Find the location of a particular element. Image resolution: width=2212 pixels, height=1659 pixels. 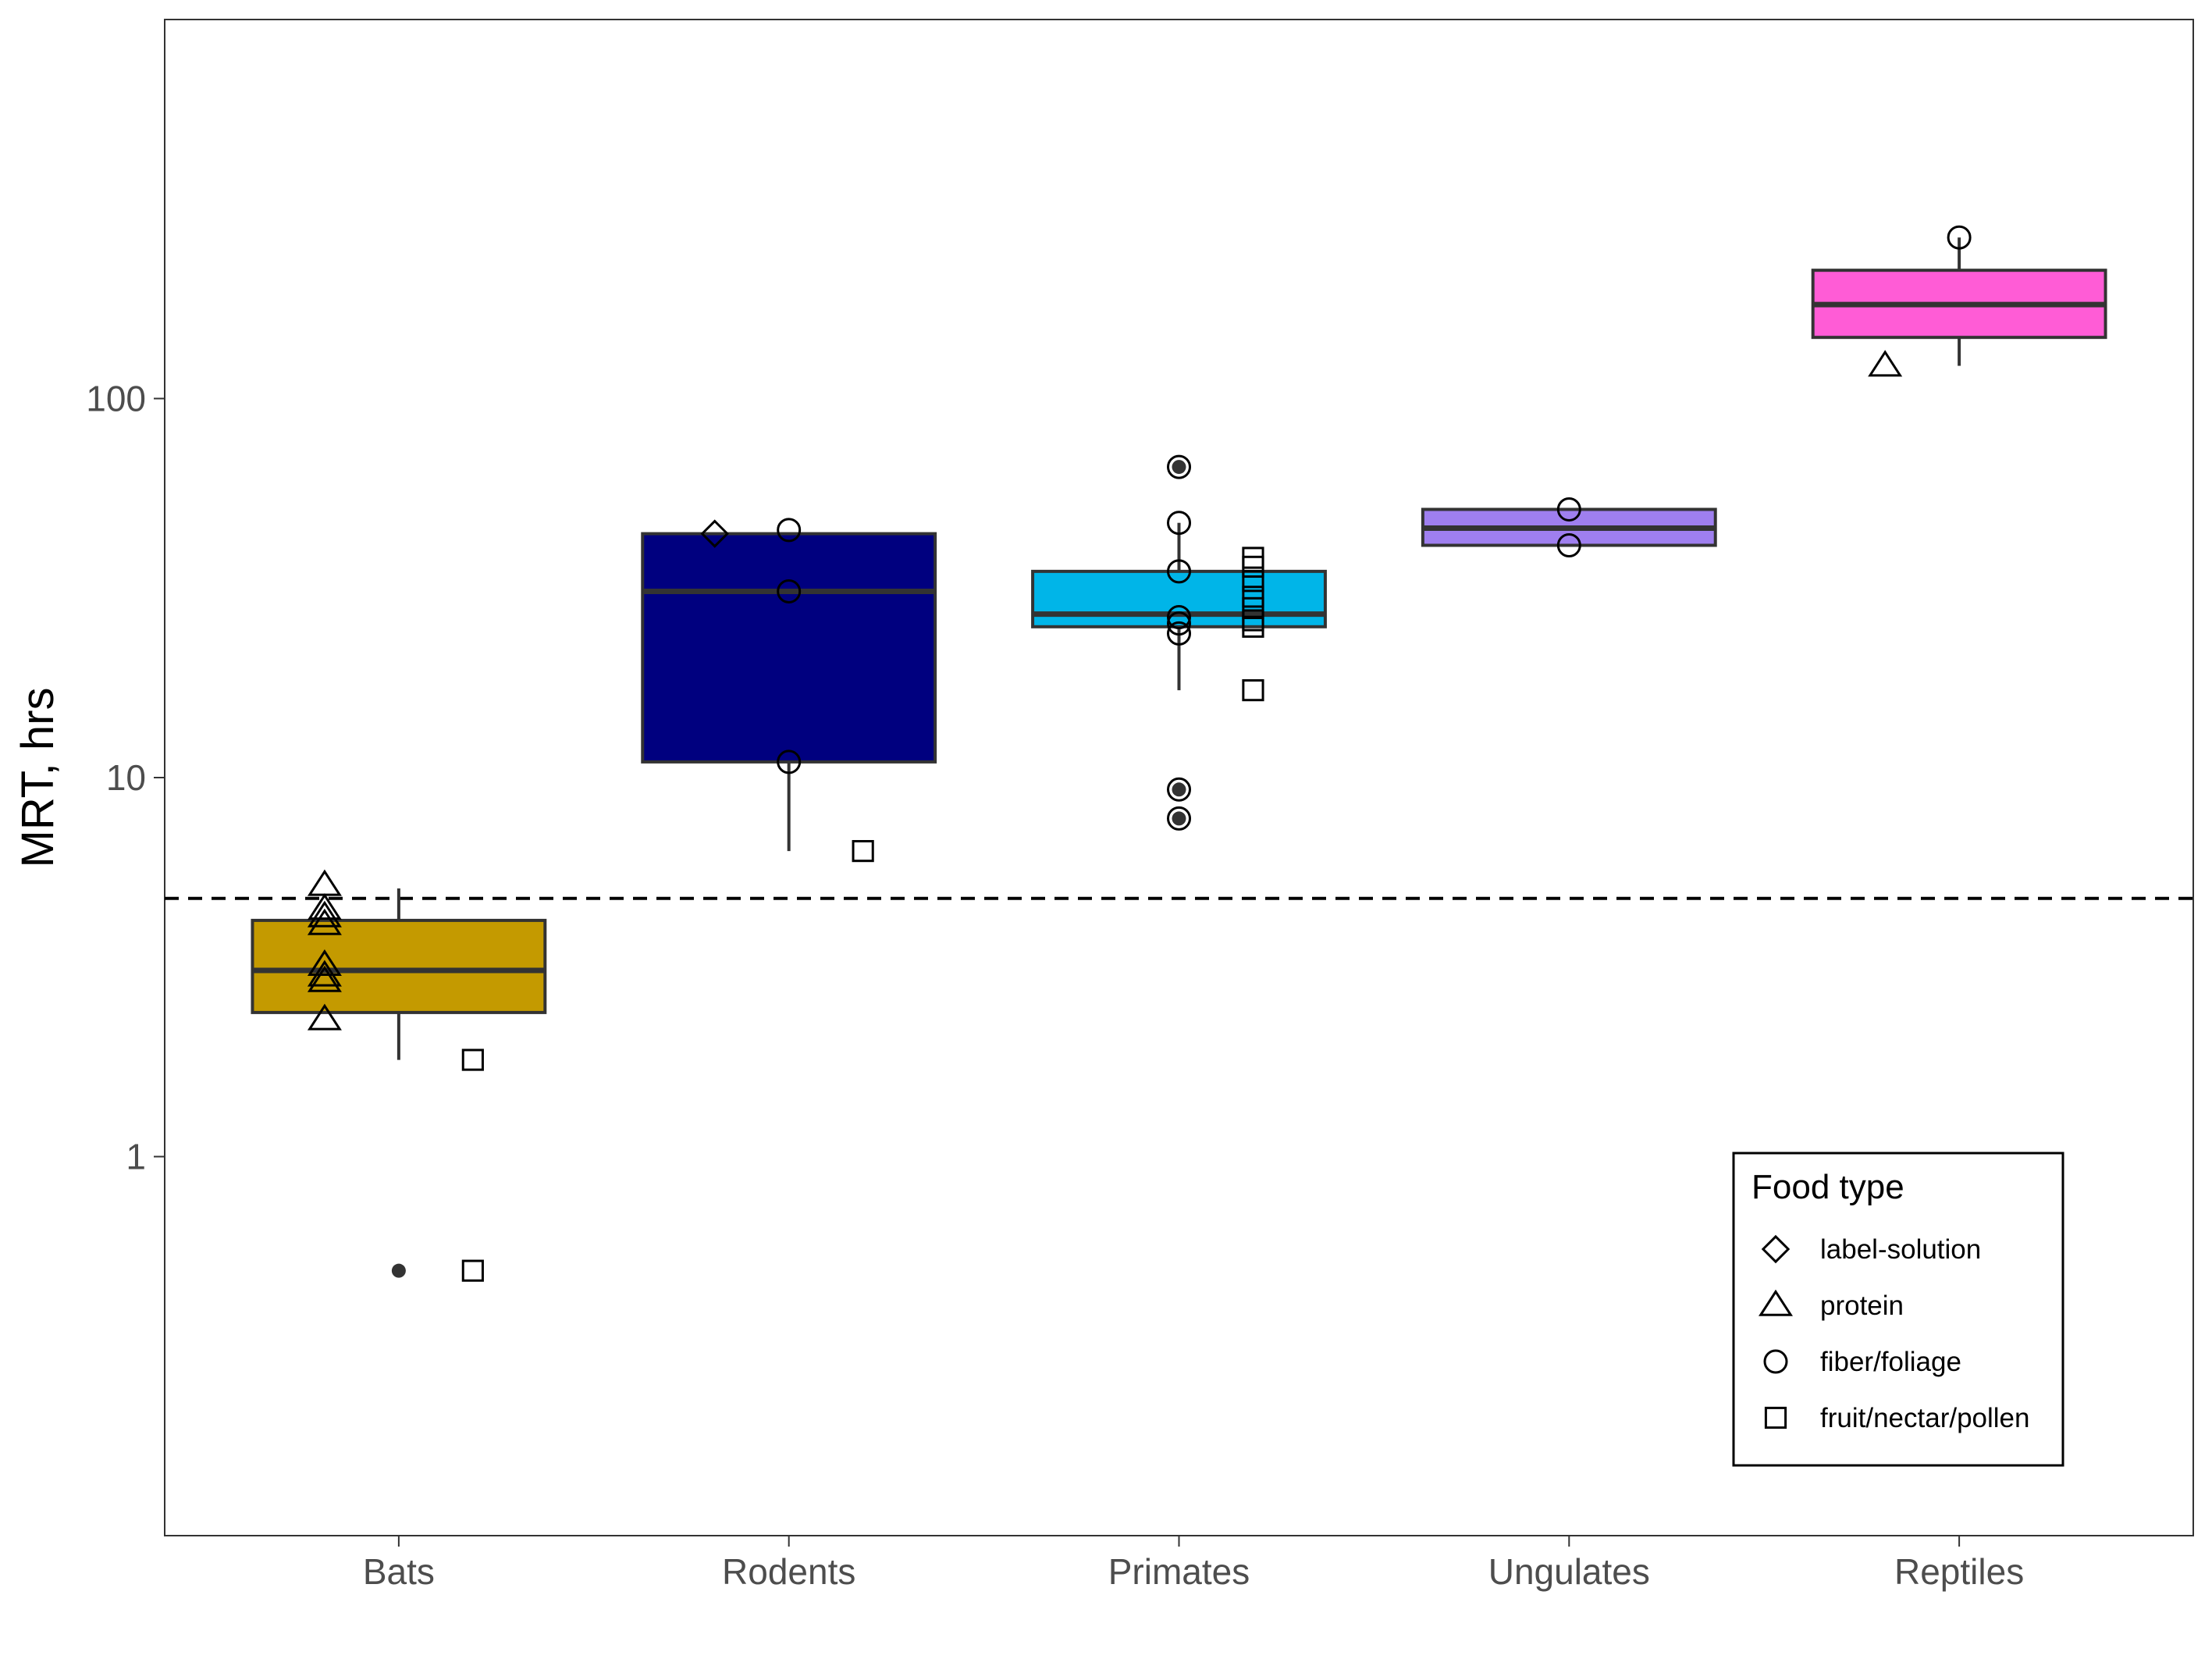

y-tick-label: 1 is located at coordinates (136, 1157).